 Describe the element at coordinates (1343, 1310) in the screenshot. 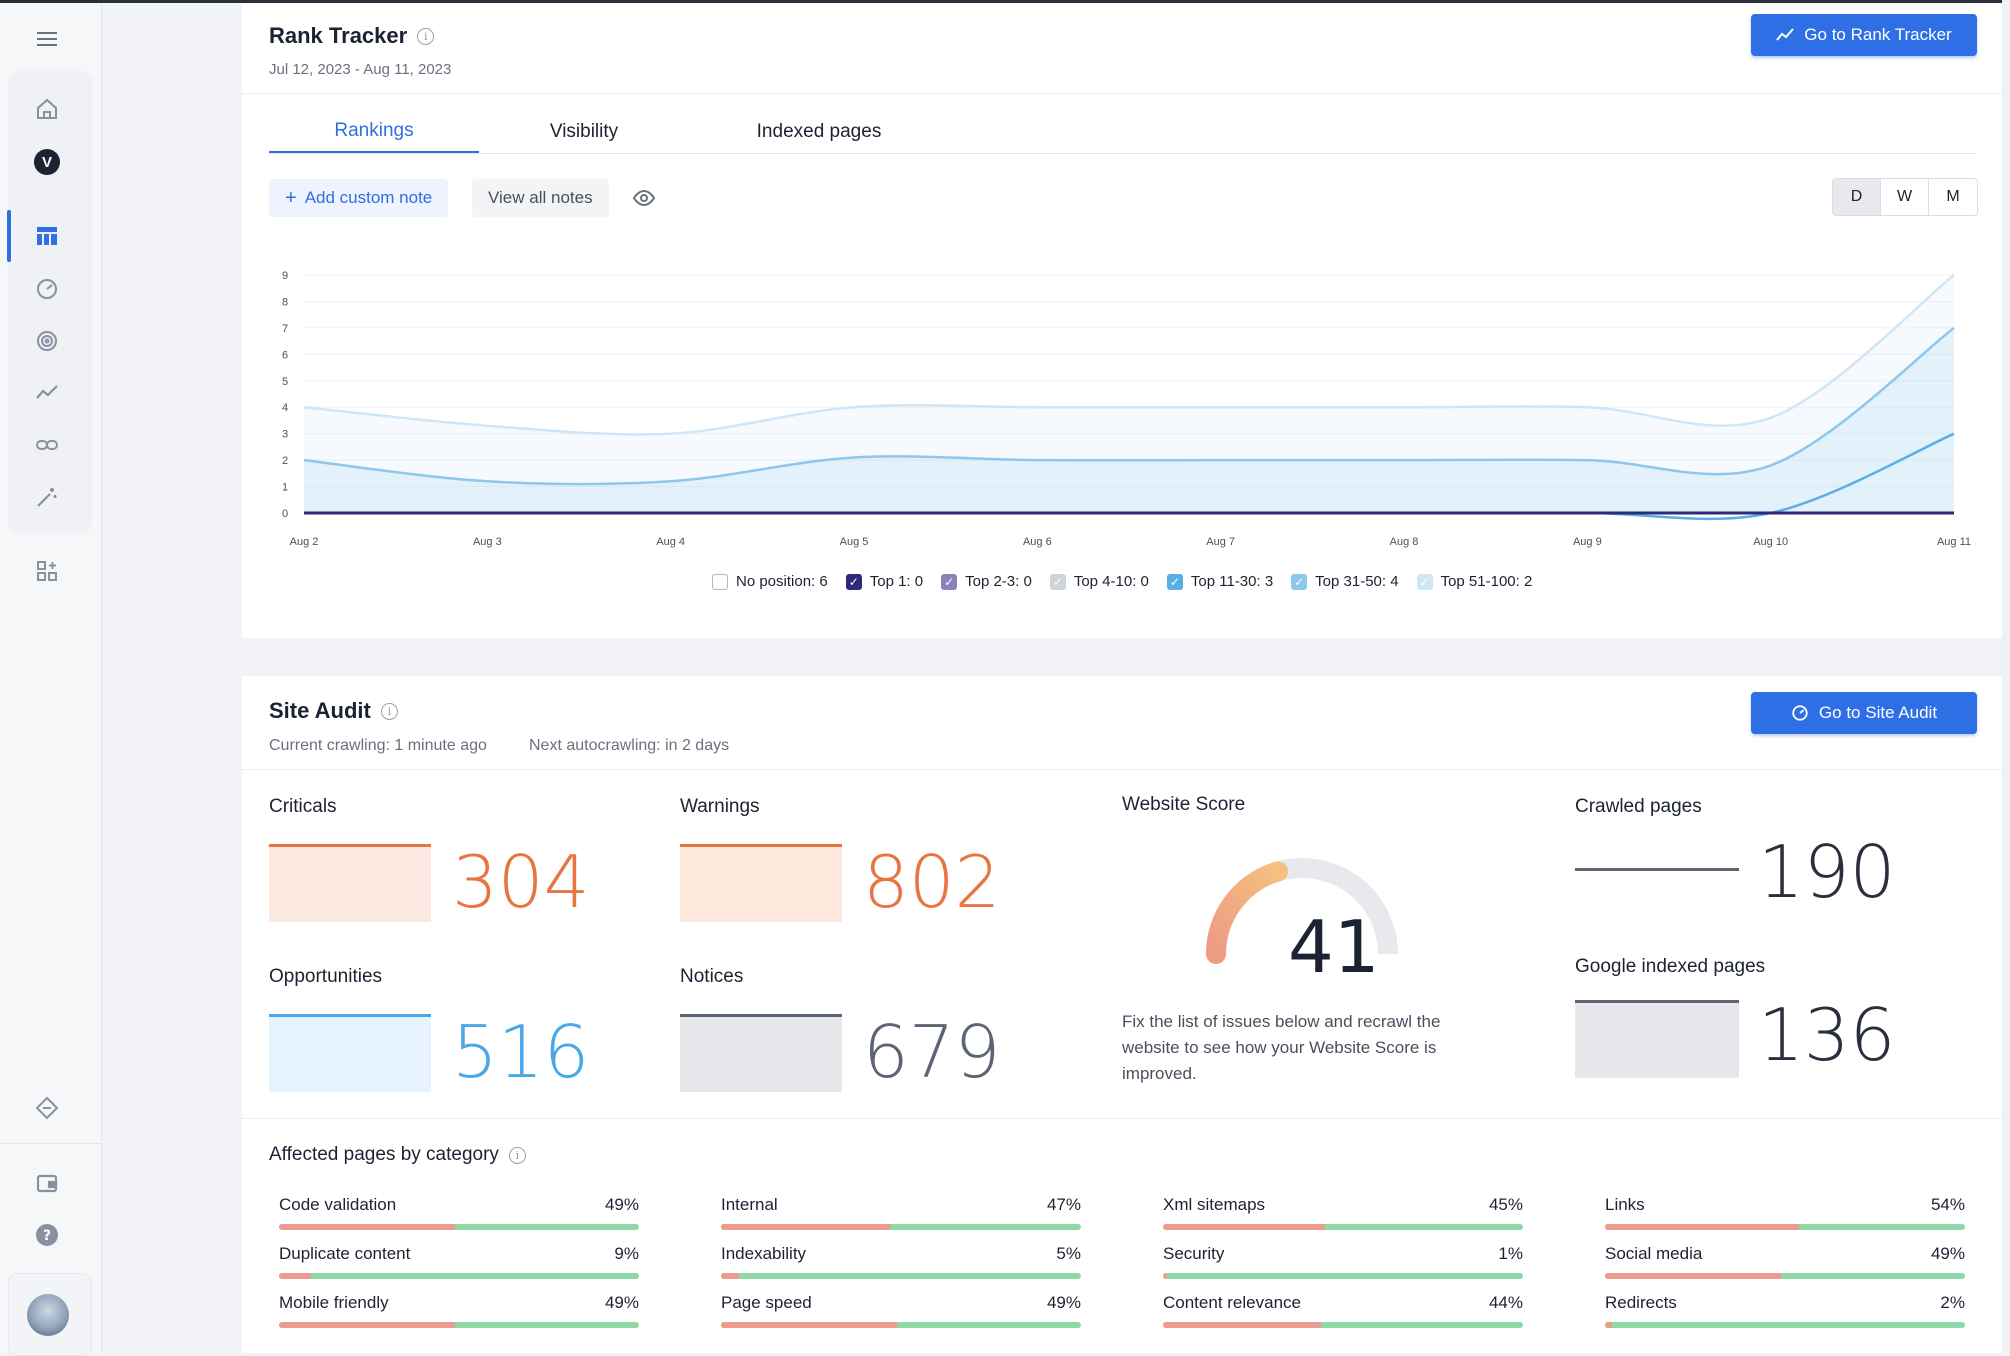

I see `category-item: Content relevance 44%` at that location.